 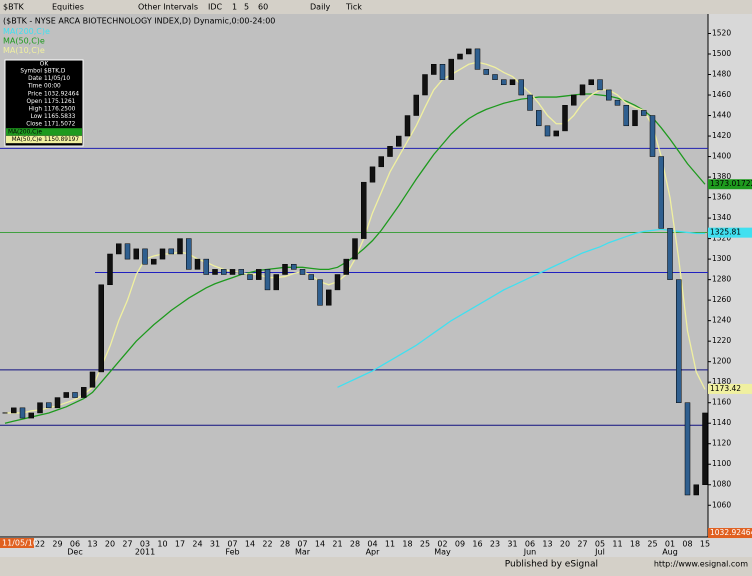 What do you see at coordinates (721, 197) in the screenshot?
I see `y-tick-label: 1360` at bounding box center [721, 197].